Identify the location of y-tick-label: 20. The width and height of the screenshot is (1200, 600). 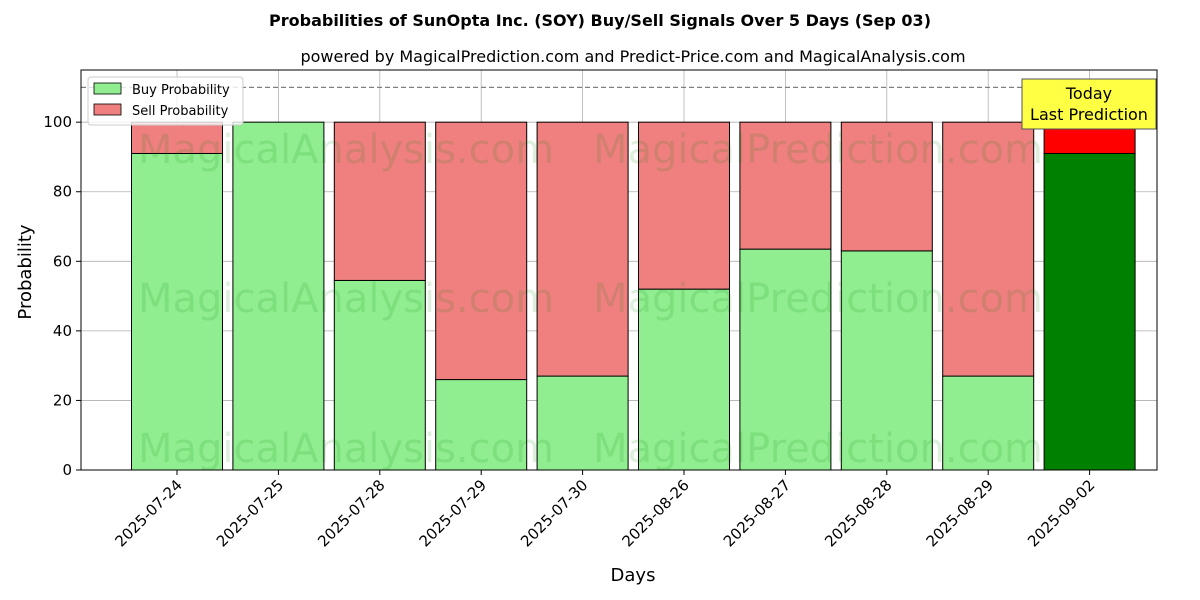
(62, 400).